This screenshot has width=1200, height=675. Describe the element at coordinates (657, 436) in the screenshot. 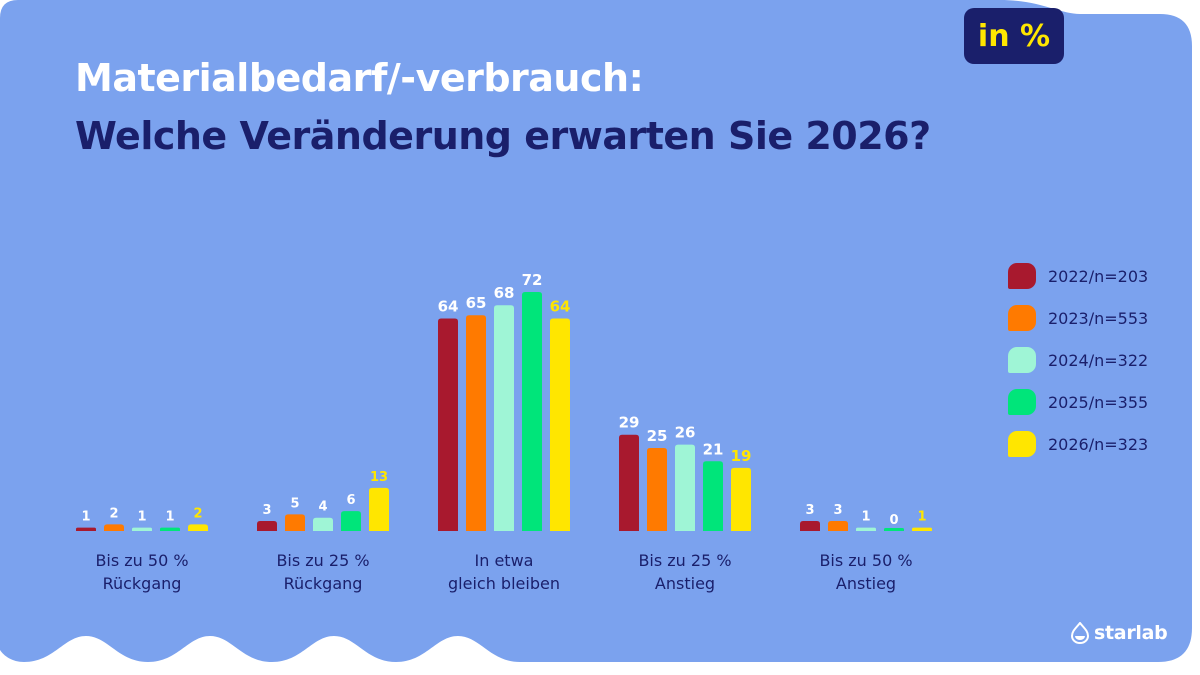

I see `data-label: 25` at that location.